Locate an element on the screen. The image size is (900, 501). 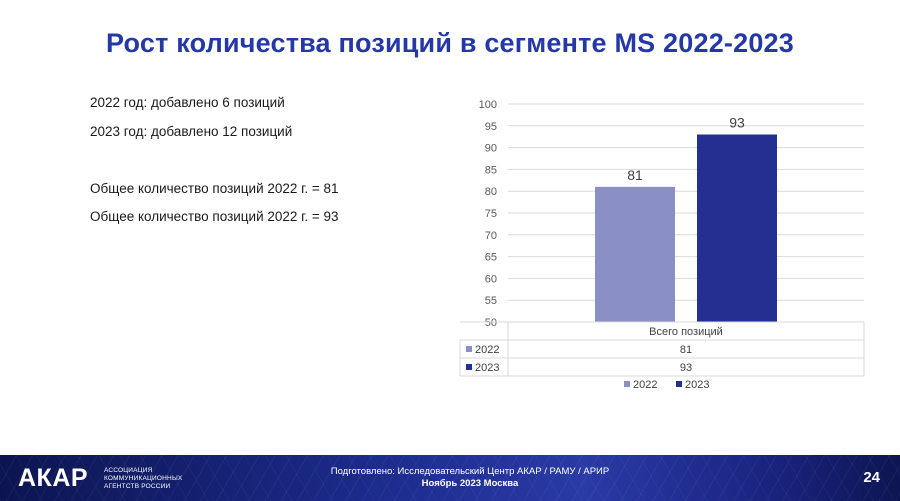
table-series-label: 2022 is located at coordinates (487, 350).